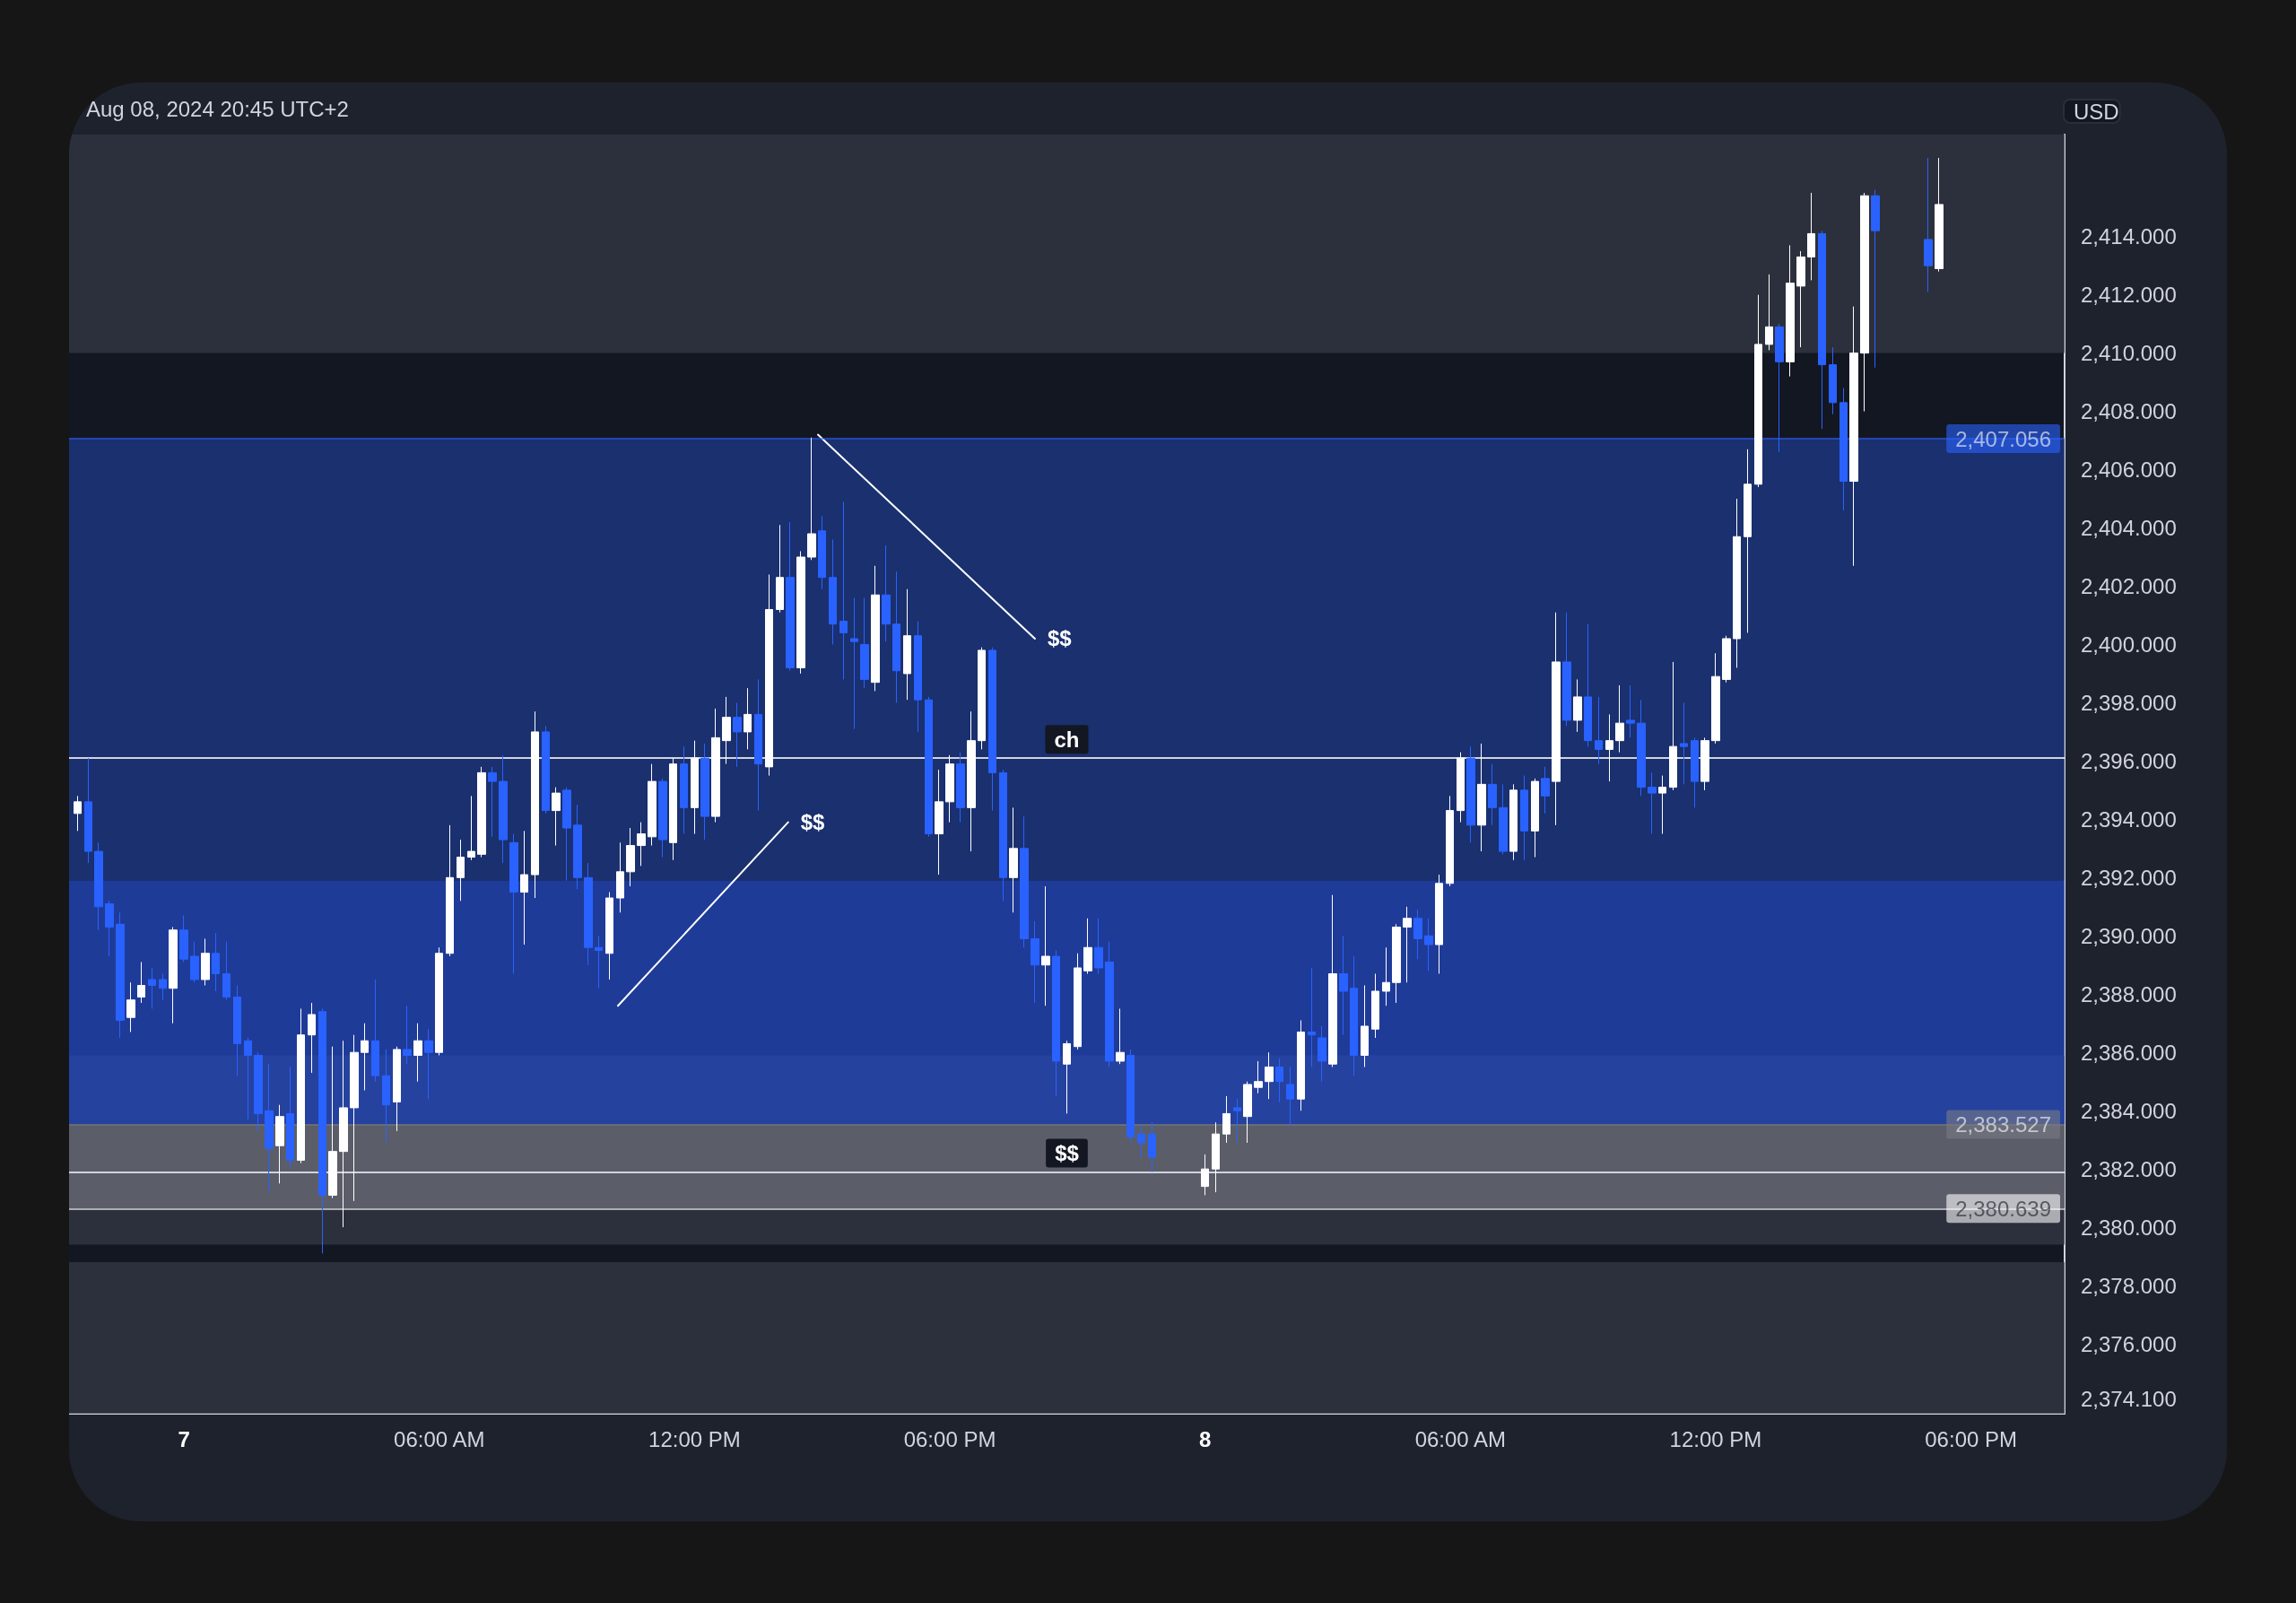  I want to click on ref-line-label: 2,380.639, so click(2003, 1209).